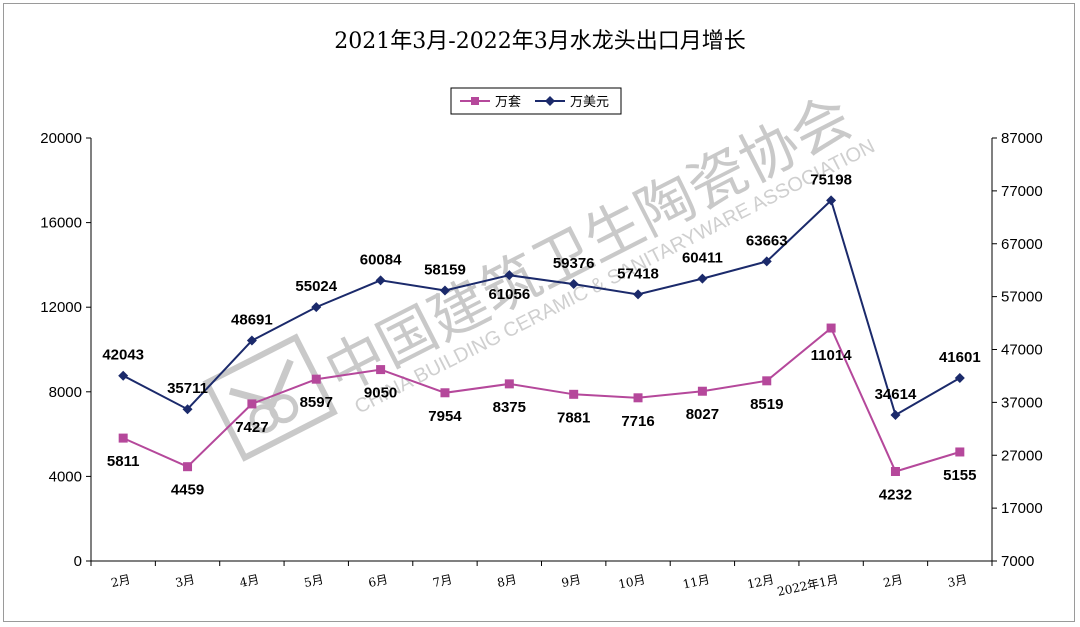  I want to click on x-category-label: 4月, so click(249, 581).